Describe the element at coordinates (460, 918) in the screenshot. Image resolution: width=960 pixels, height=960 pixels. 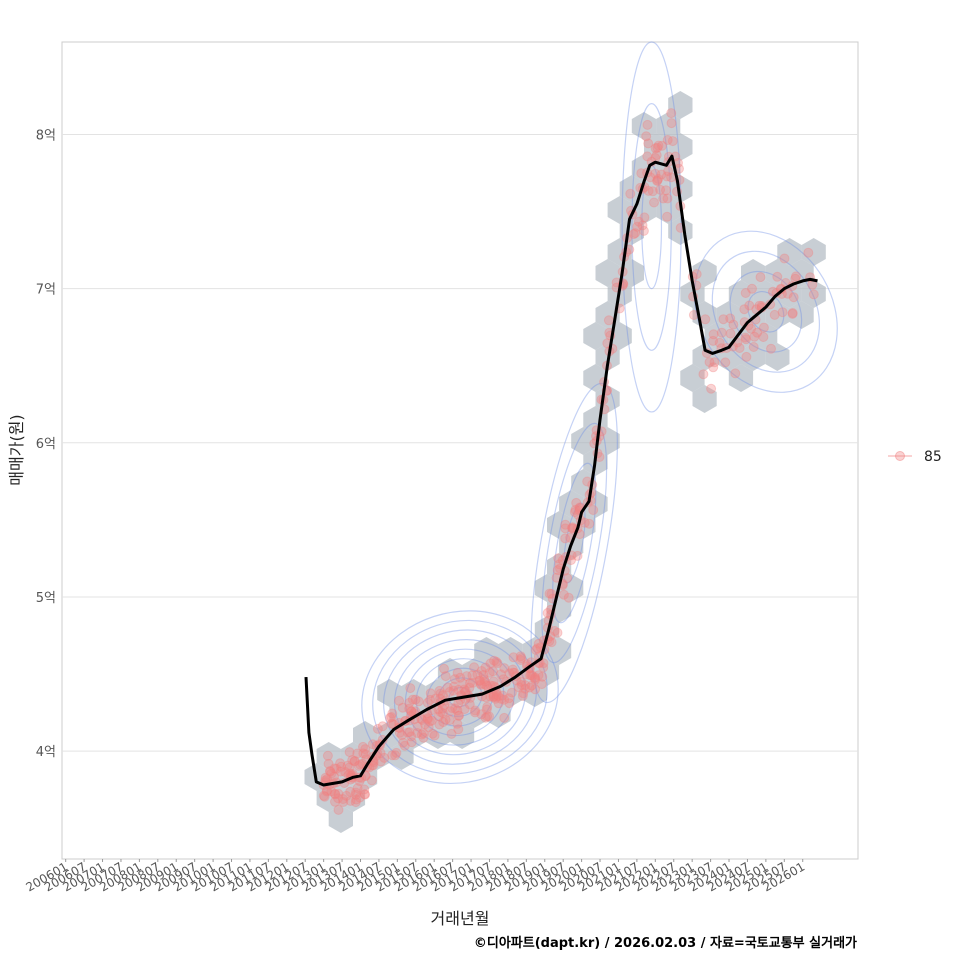
I see `x-axis-title: 거래년월` at that location.